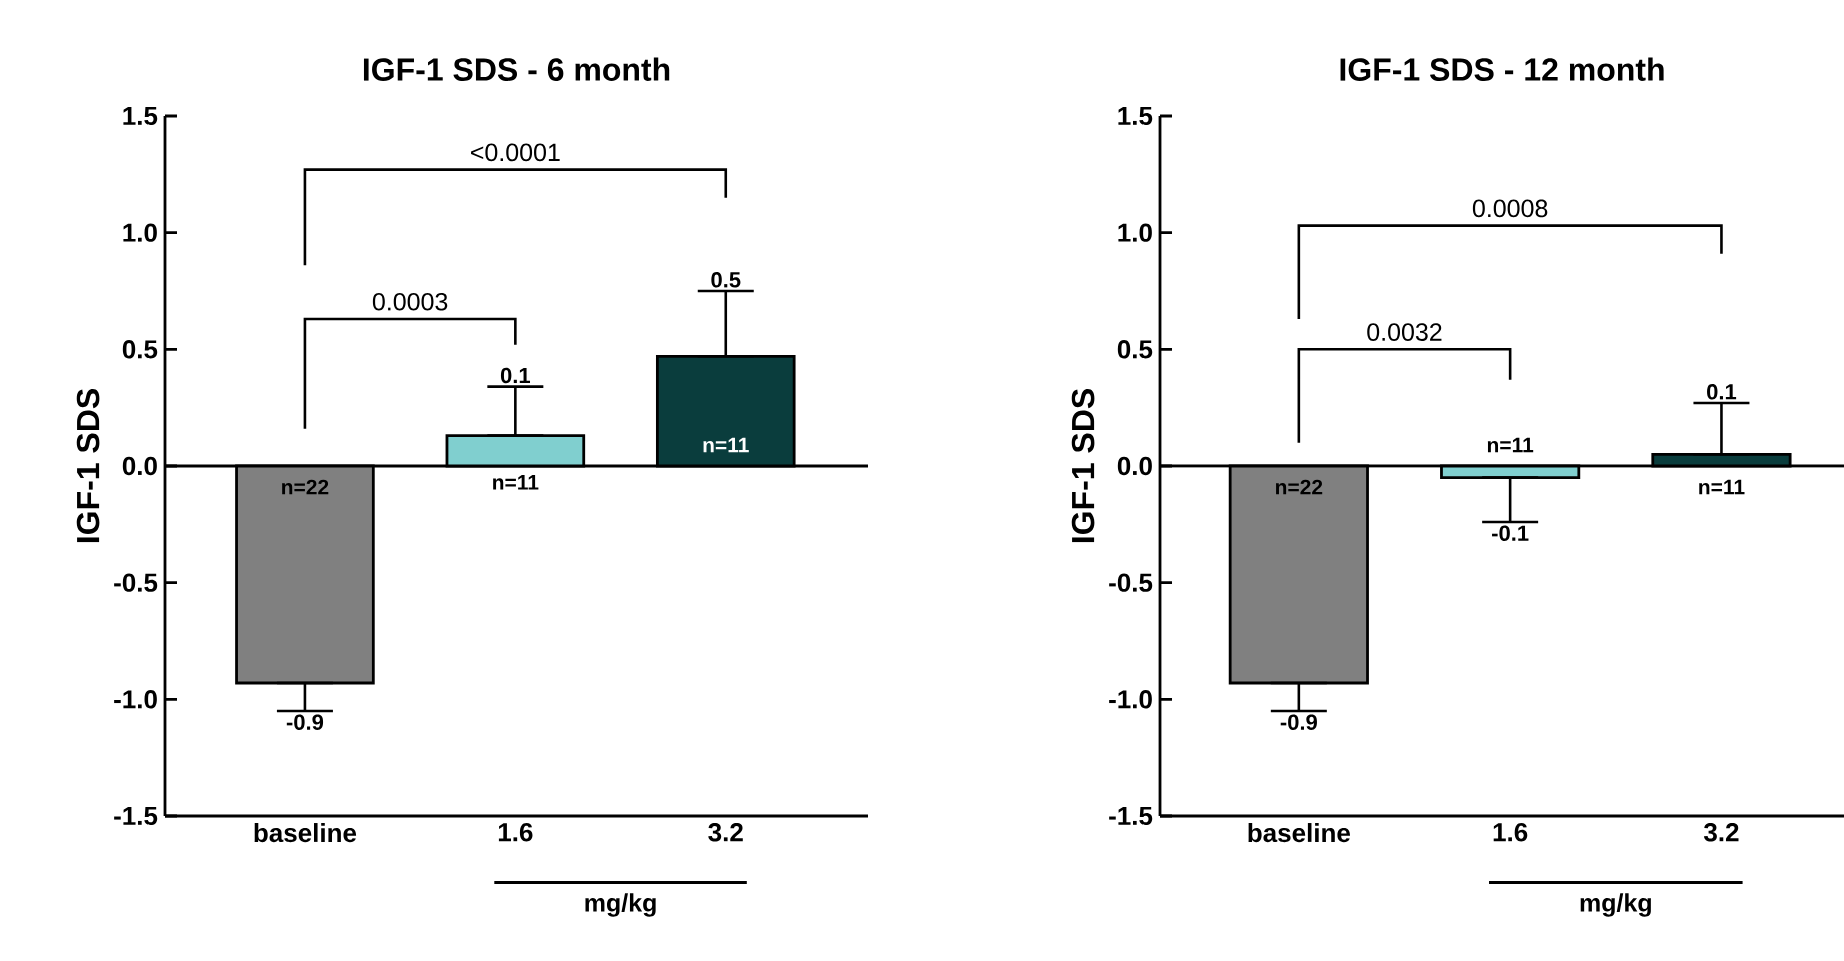 The width and height of the screenshot is (1844, 961). What do you see at coordinates (726, 280) in the screenshot?
I see `data-label: 0.5` at bounding box center [726, 280].